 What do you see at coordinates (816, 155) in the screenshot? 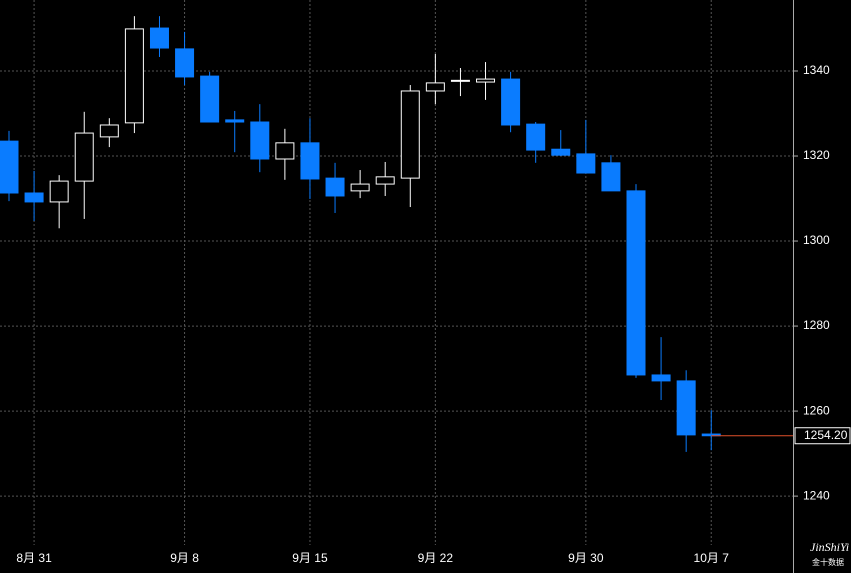
I see `y-tick-label: 1320` at bounding box center [816, 155].